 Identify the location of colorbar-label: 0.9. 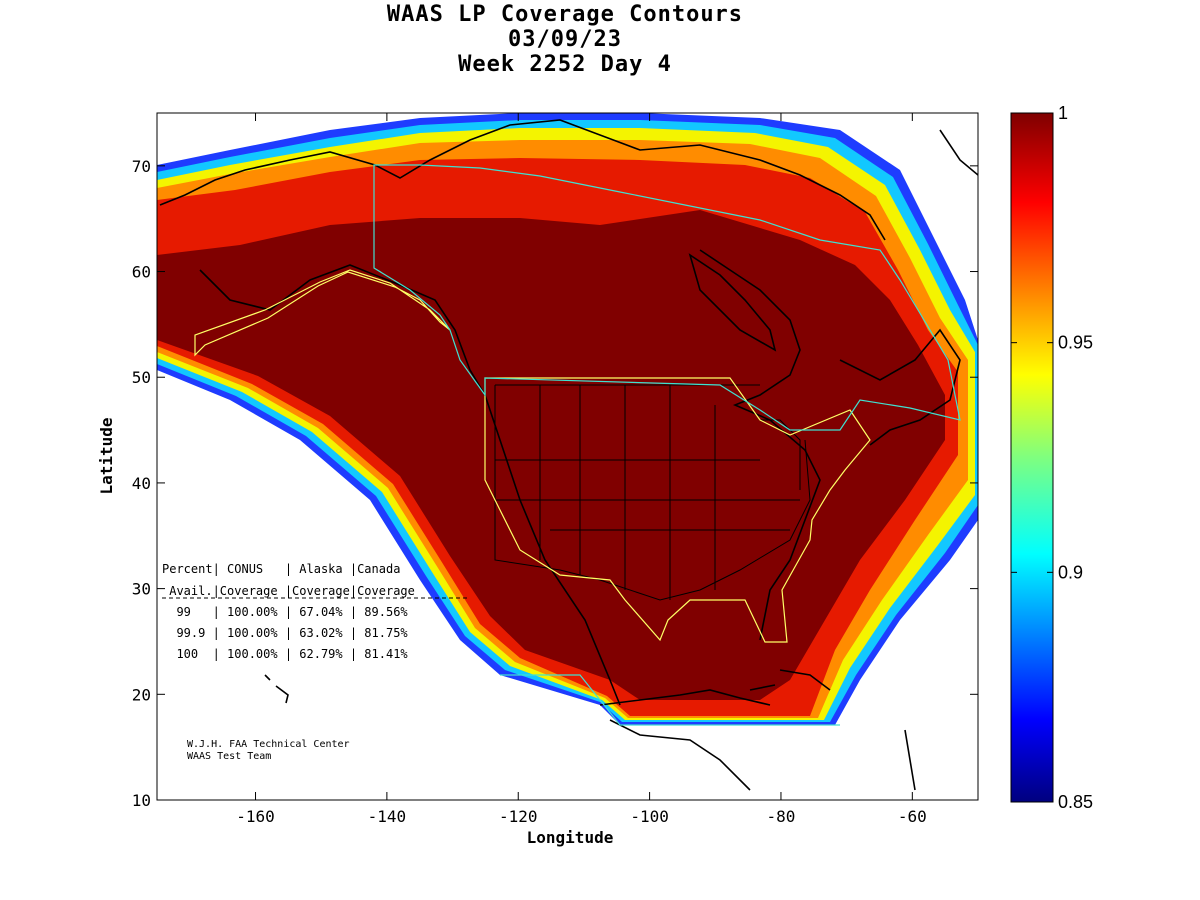
(1070, 572).